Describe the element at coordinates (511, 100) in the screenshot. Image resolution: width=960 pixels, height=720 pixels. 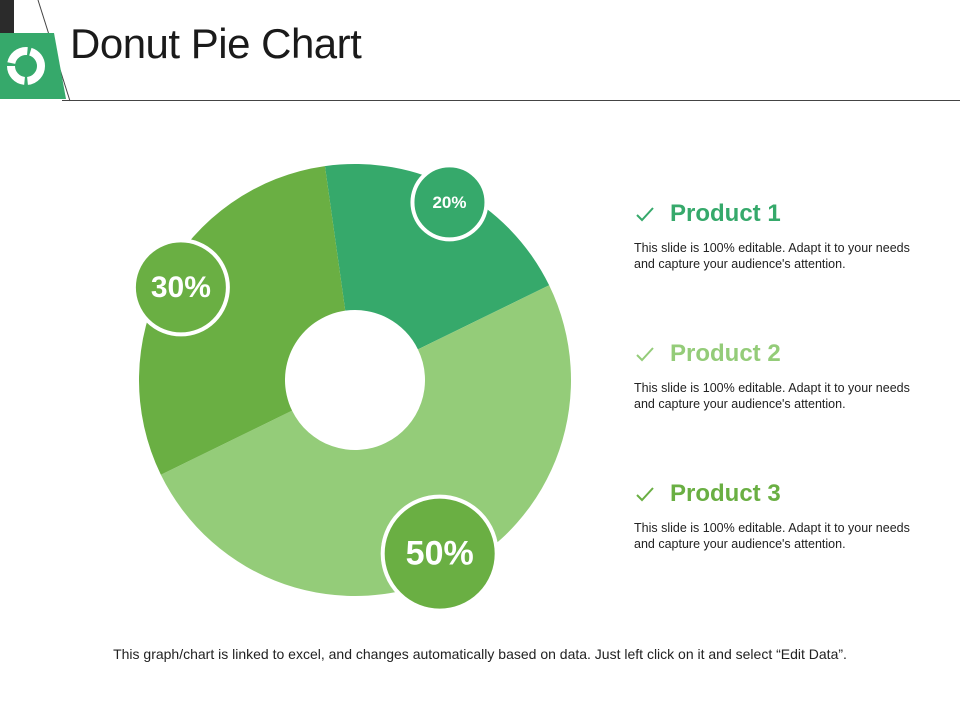
I see `header-rule` at that location.